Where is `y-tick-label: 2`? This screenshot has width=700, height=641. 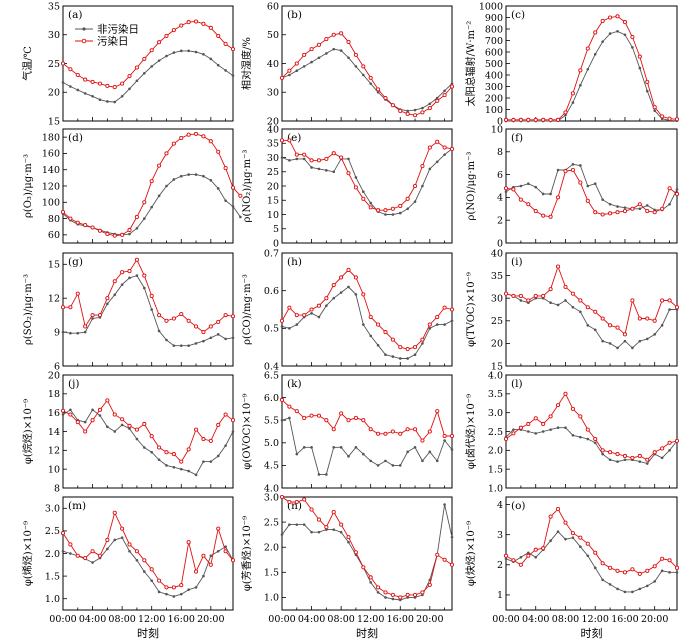 y-tick-label: 2 is located at coordinates (500, 221).